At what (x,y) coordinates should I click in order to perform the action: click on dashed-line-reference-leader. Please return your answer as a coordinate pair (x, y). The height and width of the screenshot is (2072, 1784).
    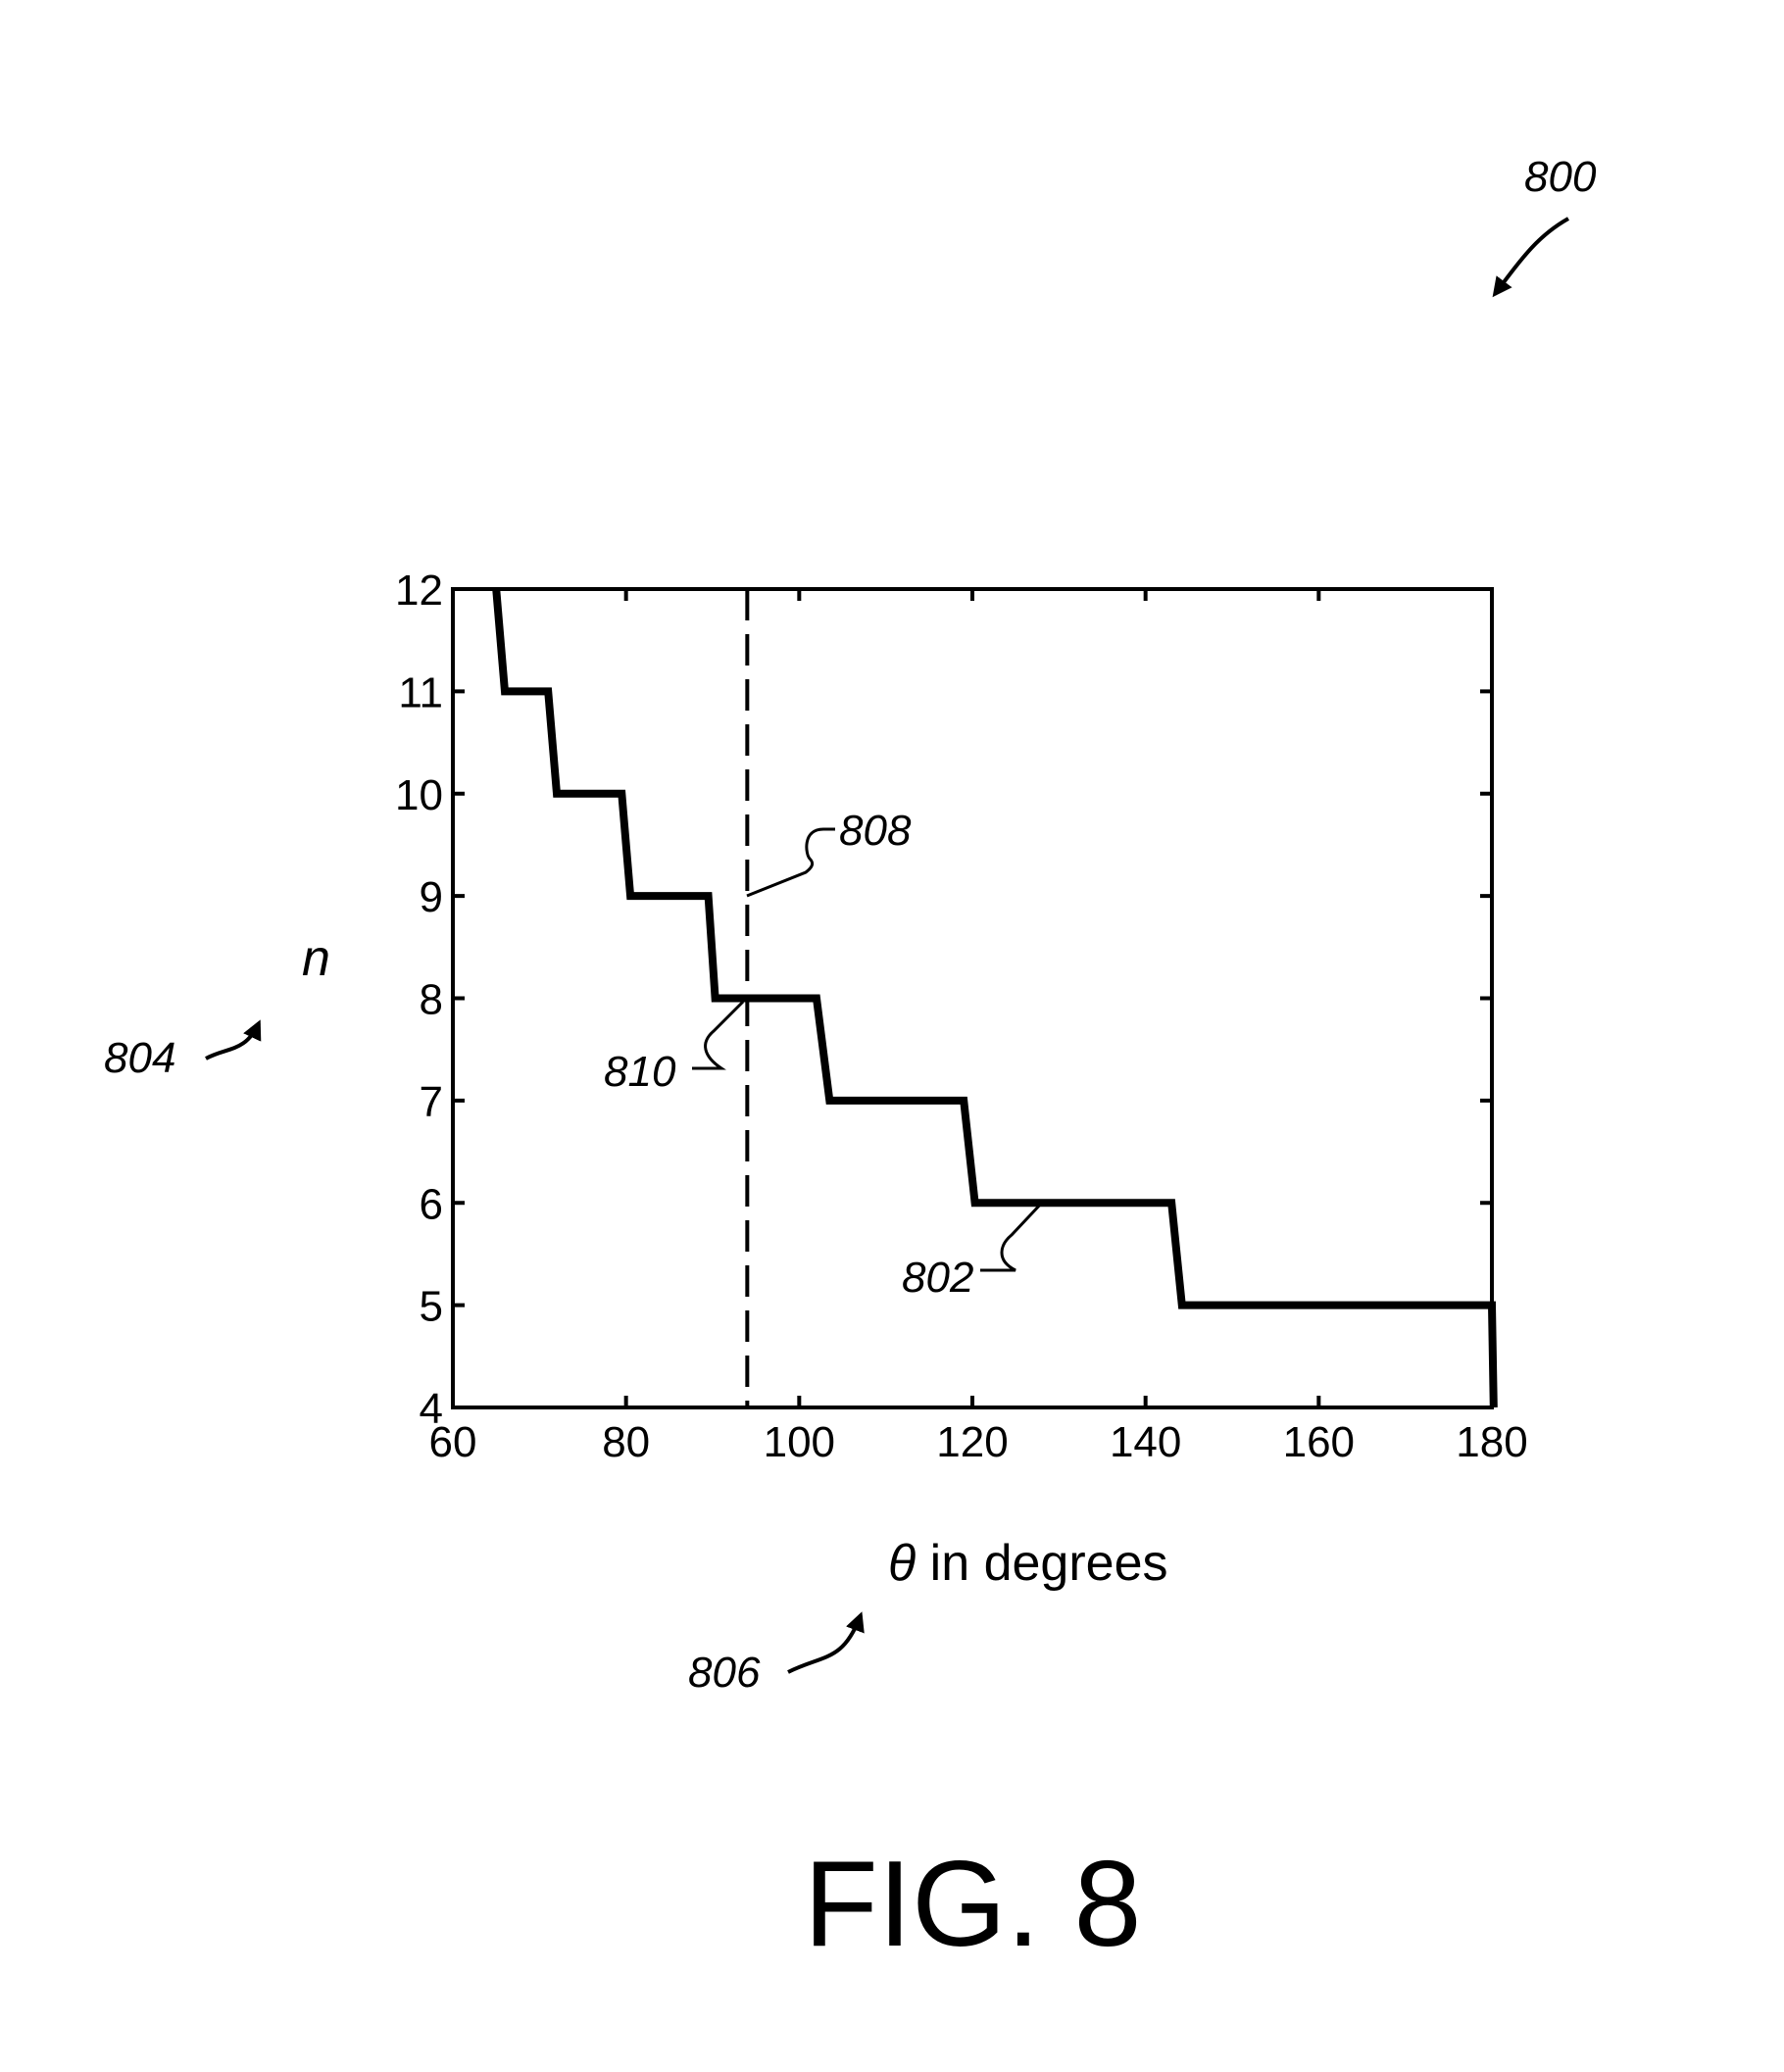
    Looking at the image, I should click on (791, 862).